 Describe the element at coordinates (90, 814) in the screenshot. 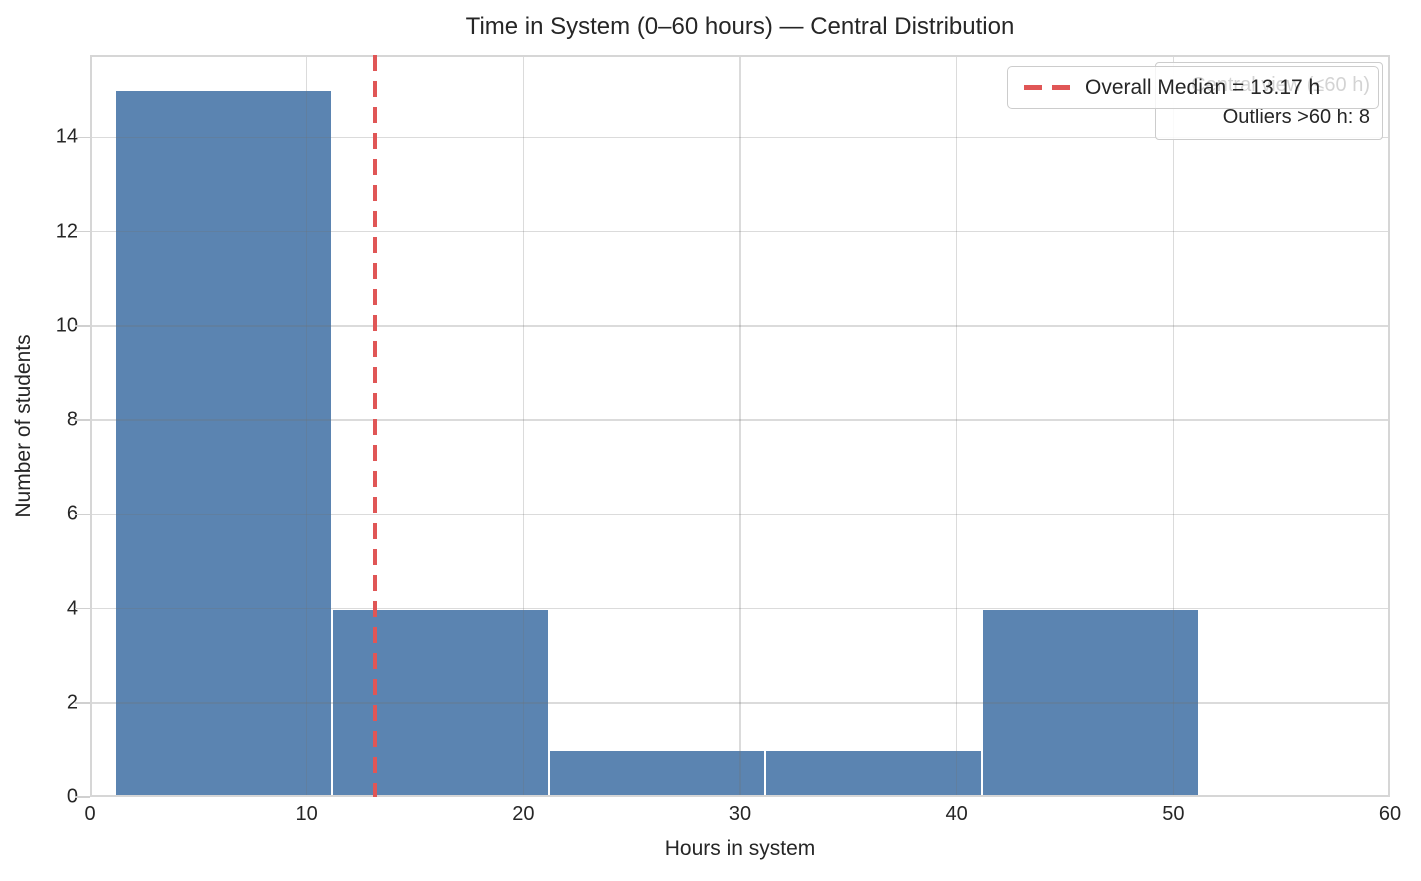

I see `x-tick-label: 0` at that location.